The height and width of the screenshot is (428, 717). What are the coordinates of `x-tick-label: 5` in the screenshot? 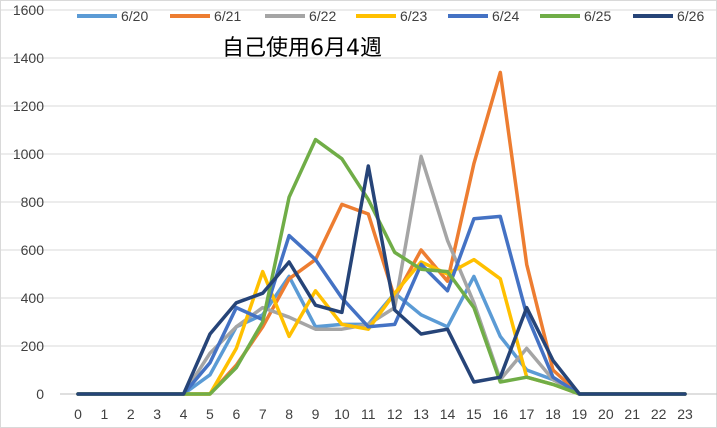 It's located at (210, 414).